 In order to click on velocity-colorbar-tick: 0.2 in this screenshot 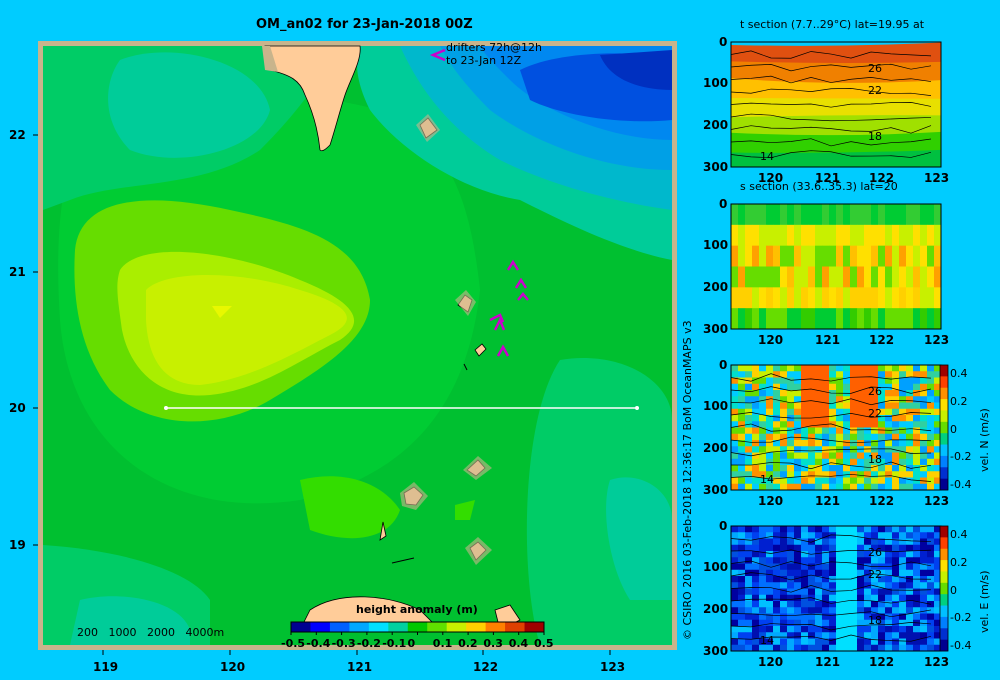, I will do `click(959, 562)`.